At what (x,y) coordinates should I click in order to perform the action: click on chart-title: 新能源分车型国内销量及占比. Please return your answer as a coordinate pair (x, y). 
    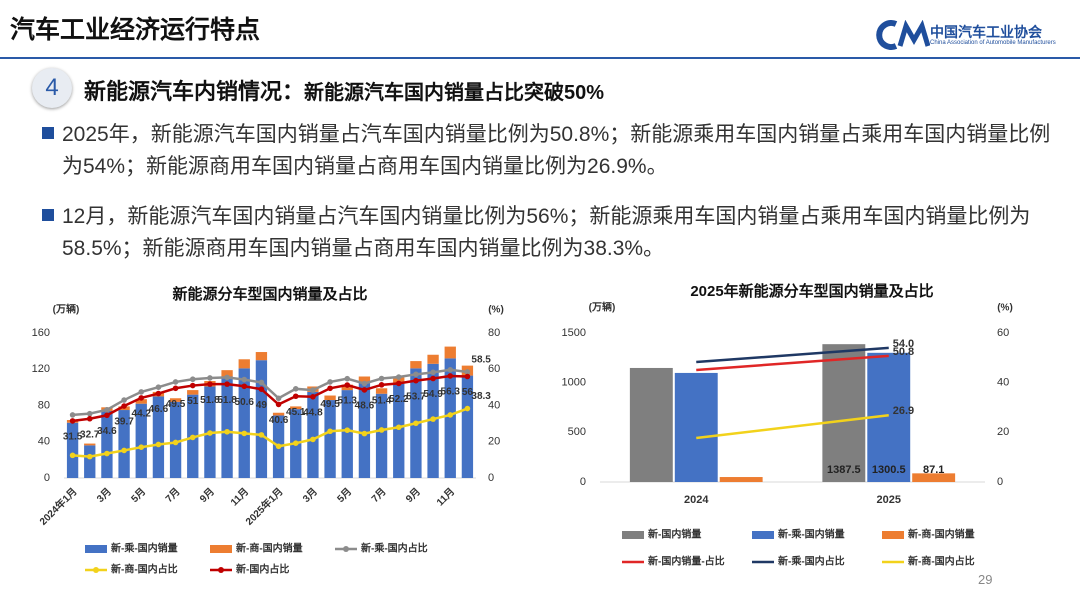
    Looking at the image, I should click on (269, 294).